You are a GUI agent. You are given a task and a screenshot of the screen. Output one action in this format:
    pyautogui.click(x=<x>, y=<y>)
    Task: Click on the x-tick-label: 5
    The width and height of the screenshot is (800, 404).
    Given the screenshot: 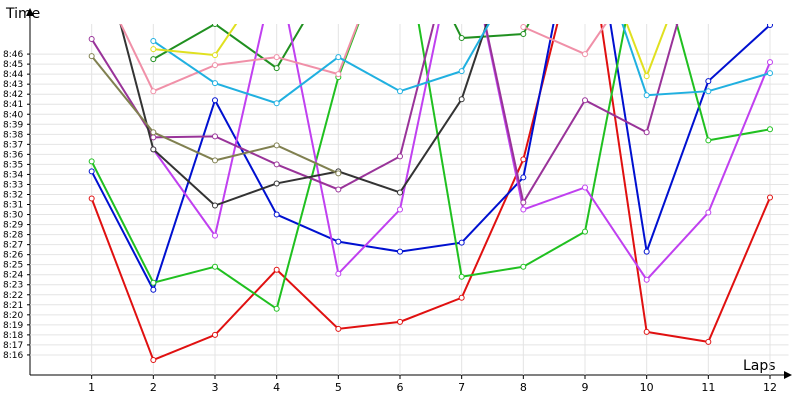 What is the action you would take?
    pyautogui.click(x=338, y=387)
    